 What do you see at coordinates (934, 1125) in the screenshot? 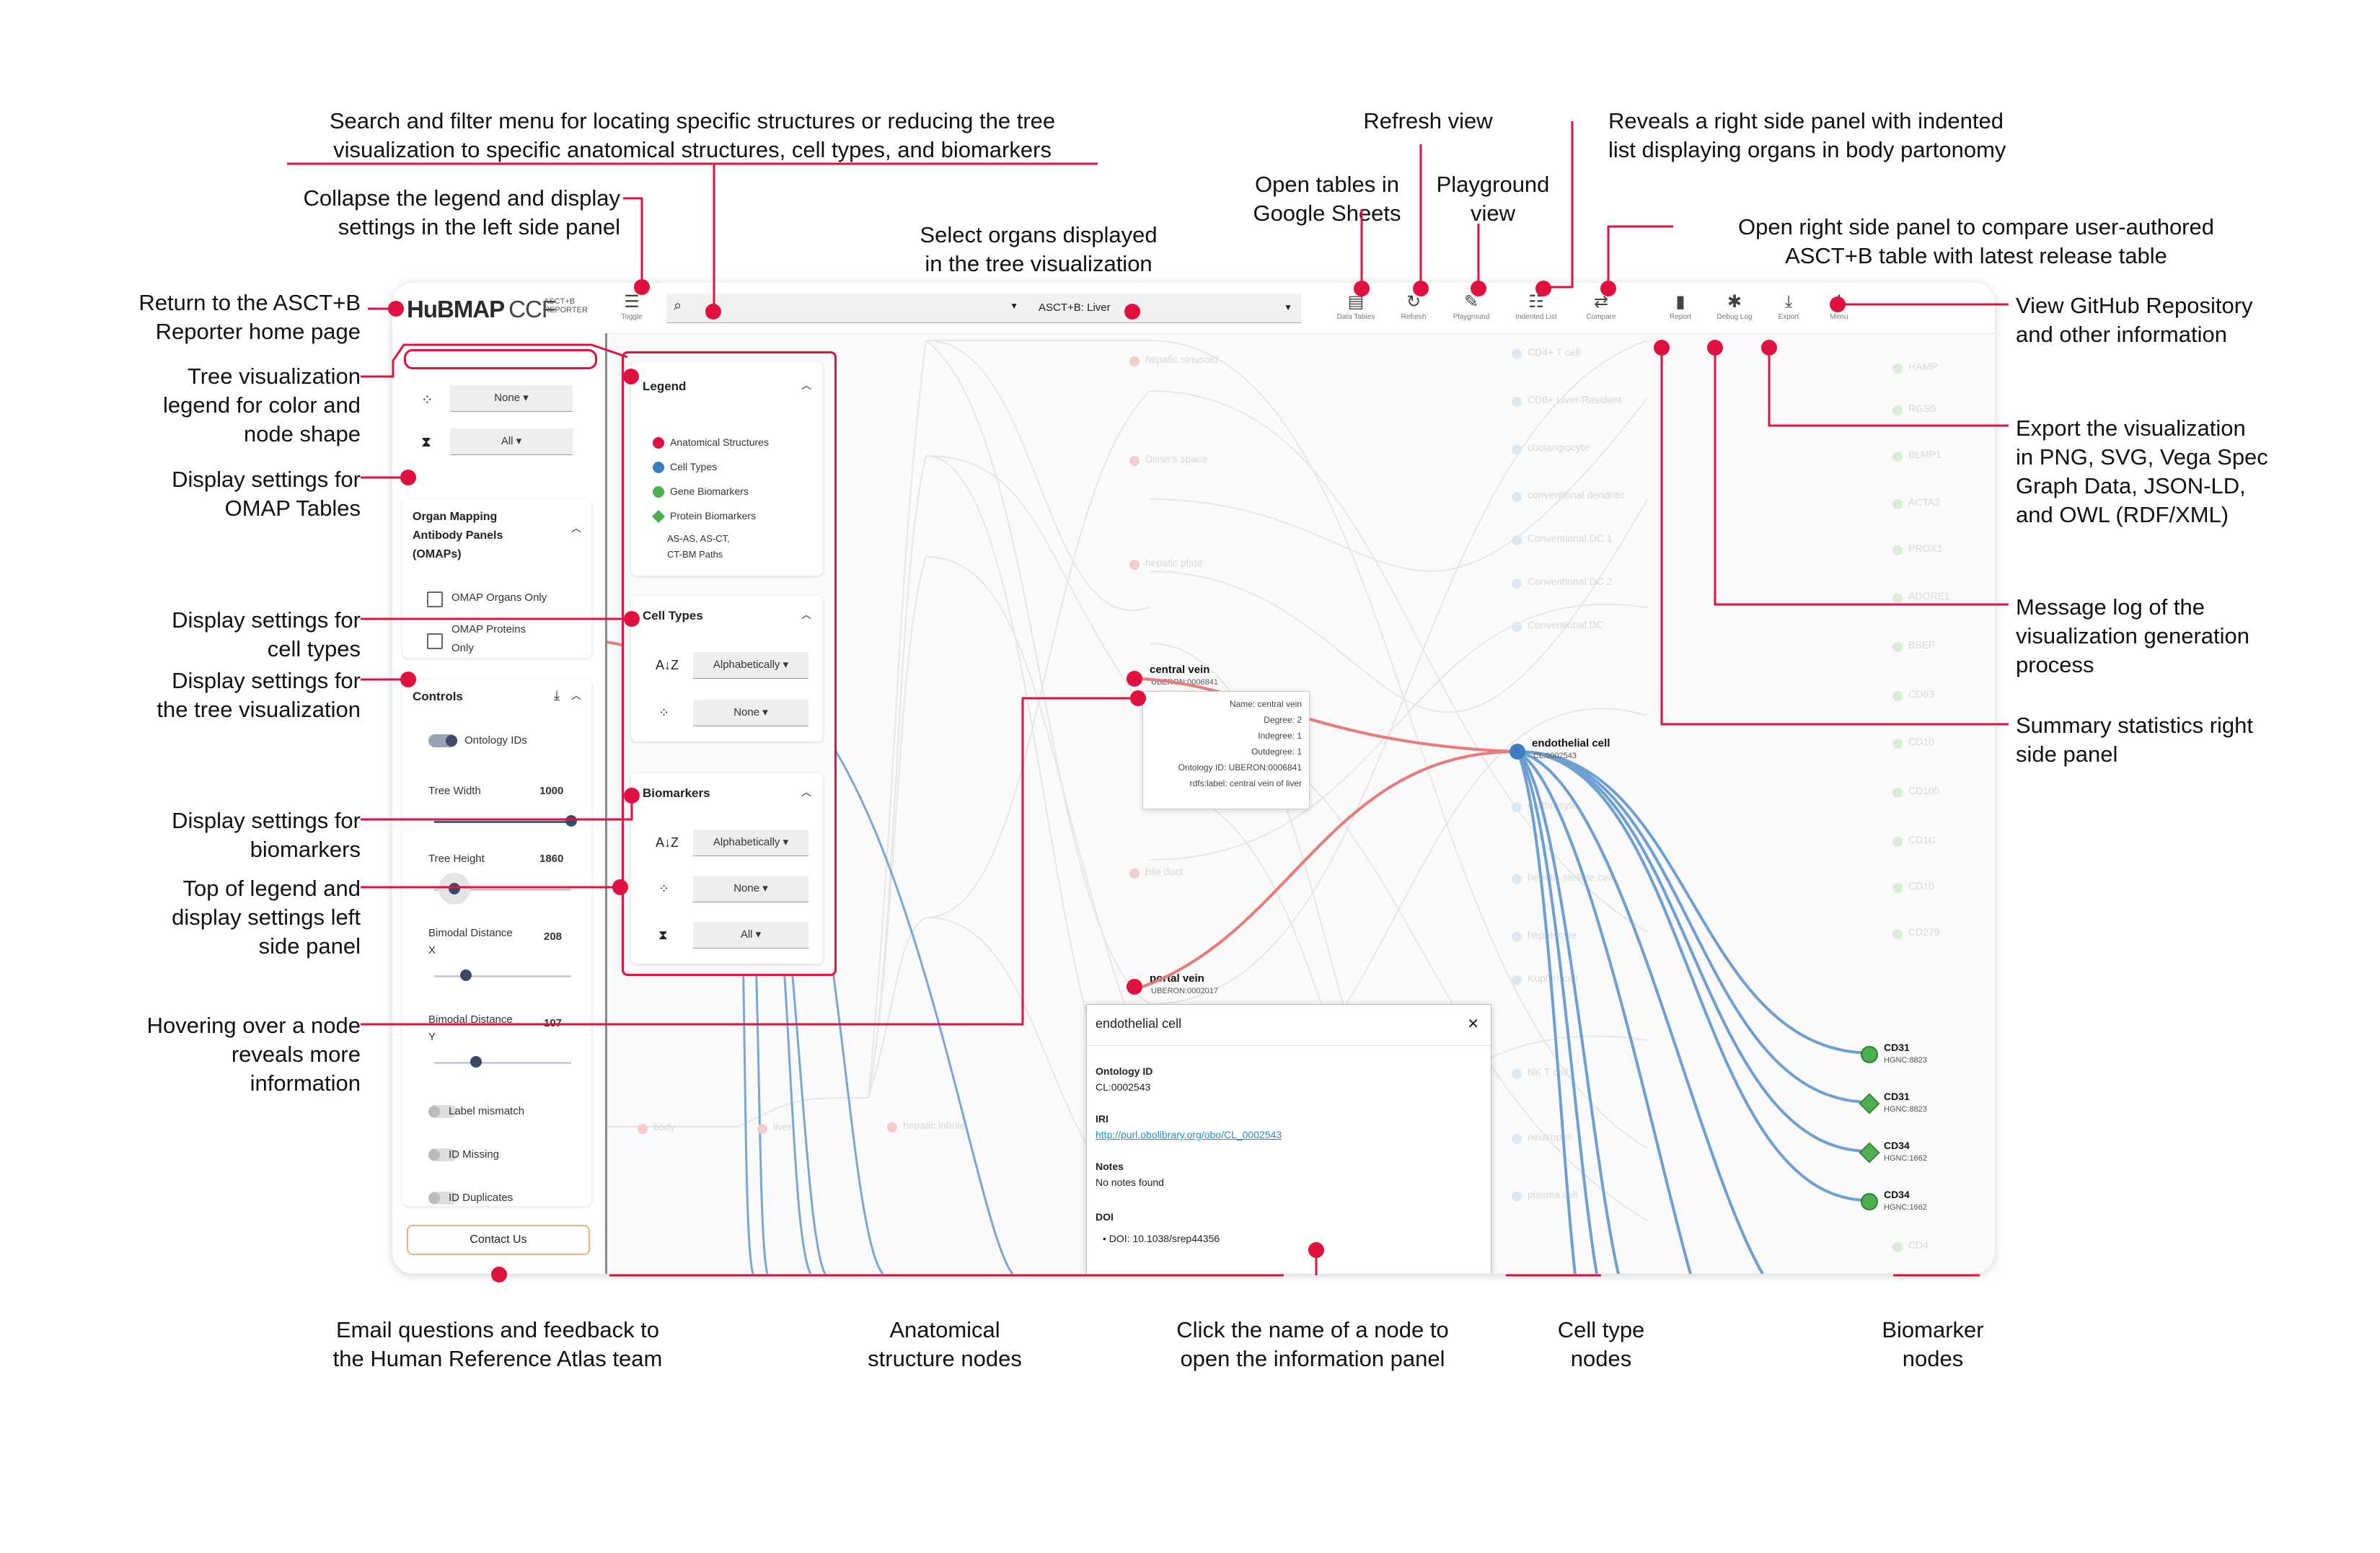
I see `faint-node-label: hepatic lobule` at bounding box center [934, 1125].